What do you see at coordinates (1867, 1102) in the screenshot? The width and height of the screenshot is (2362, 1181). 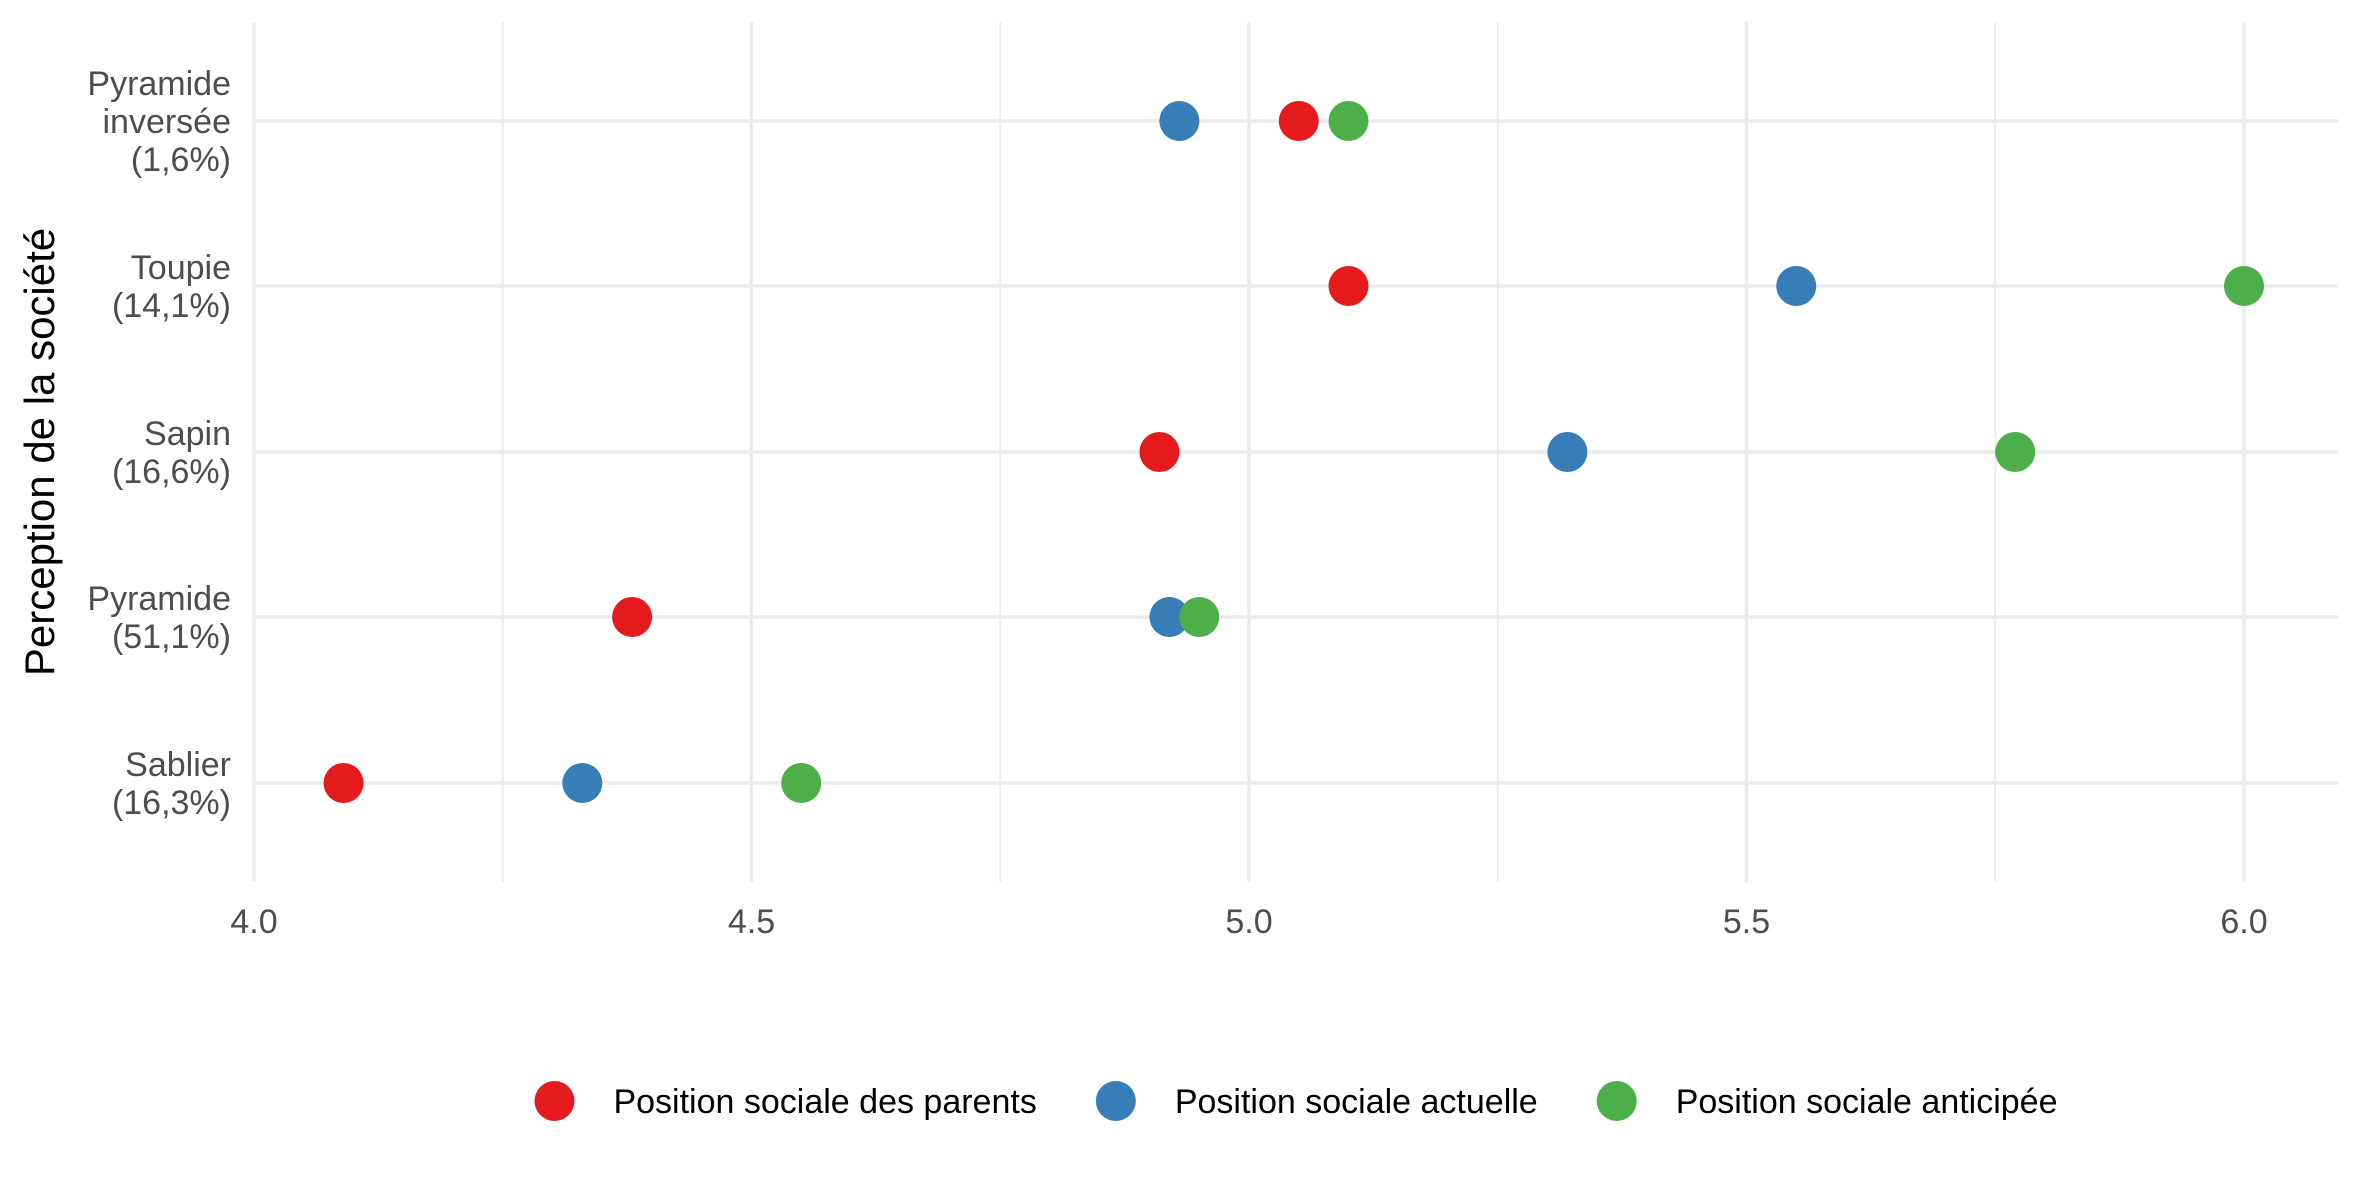 I see `legend-label: Position sociale anticipée` at bounding box center [1867, 1102].